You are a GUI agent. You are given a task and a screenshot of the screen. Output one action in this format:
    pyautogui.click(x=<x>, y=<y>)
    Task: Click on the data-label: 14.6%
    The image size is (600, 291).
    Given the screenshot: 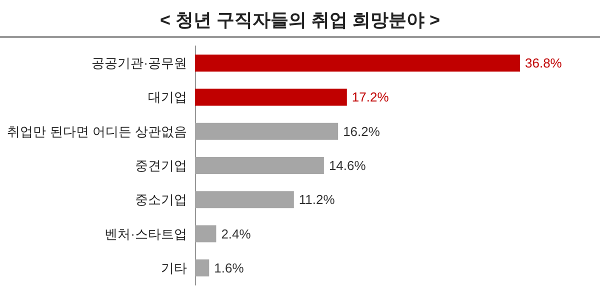 What is the action you would take?
    pyautogui.click(x=347, y=165)
    